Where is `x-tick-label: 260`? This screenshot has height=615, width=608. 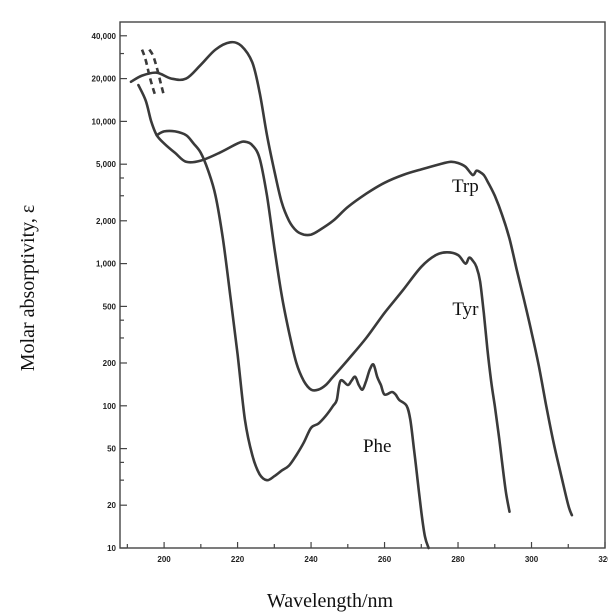 x-tick-label: 260 is located at coordinates (385, 559).